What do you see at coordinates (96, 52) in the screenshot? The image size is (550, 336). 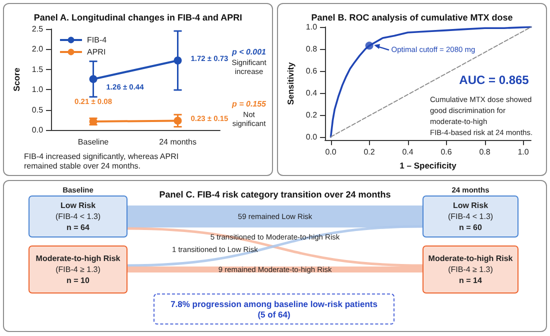 I see `legend-label: APRI` at bounding box center [96, 52].